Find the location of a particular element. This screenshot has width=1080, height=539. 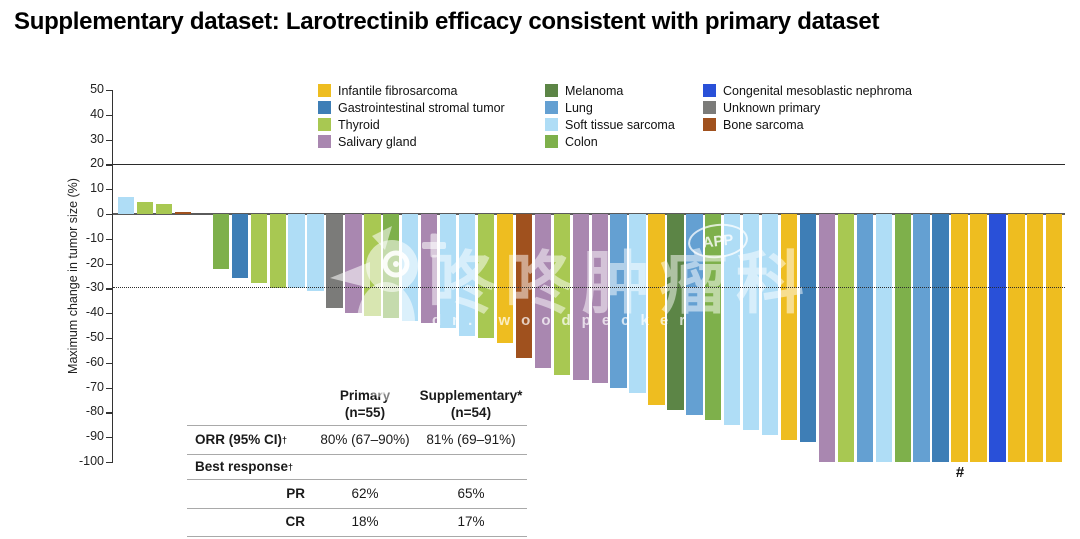

unknown-swatch-icon is located at coordinates (709, 107).